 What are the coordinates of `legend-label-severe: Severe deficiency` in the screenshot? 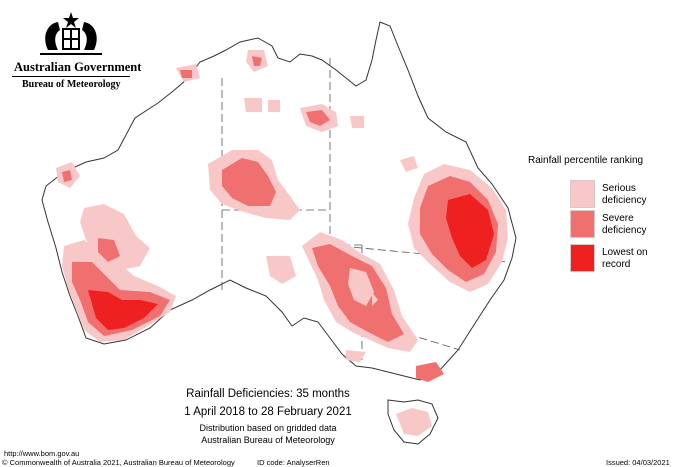 It's located at (637, 225).